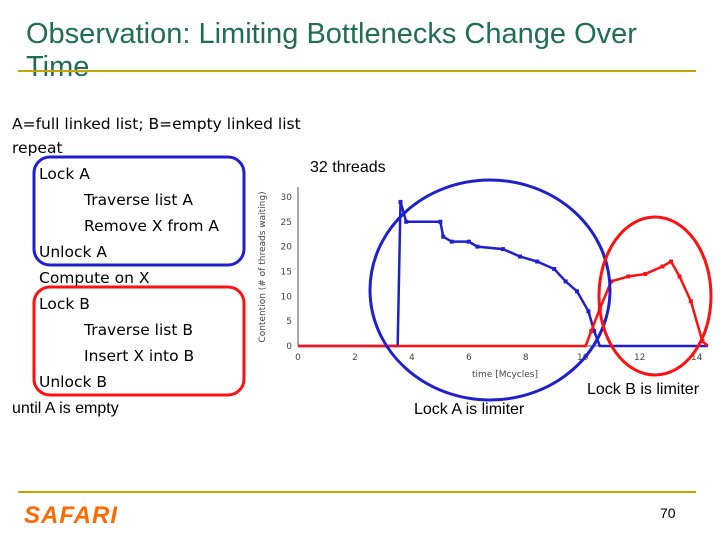 Image resolution: width=720 pixels, height=540 pixels. I want to click on y-tick-label: 0, so click(289, 347).